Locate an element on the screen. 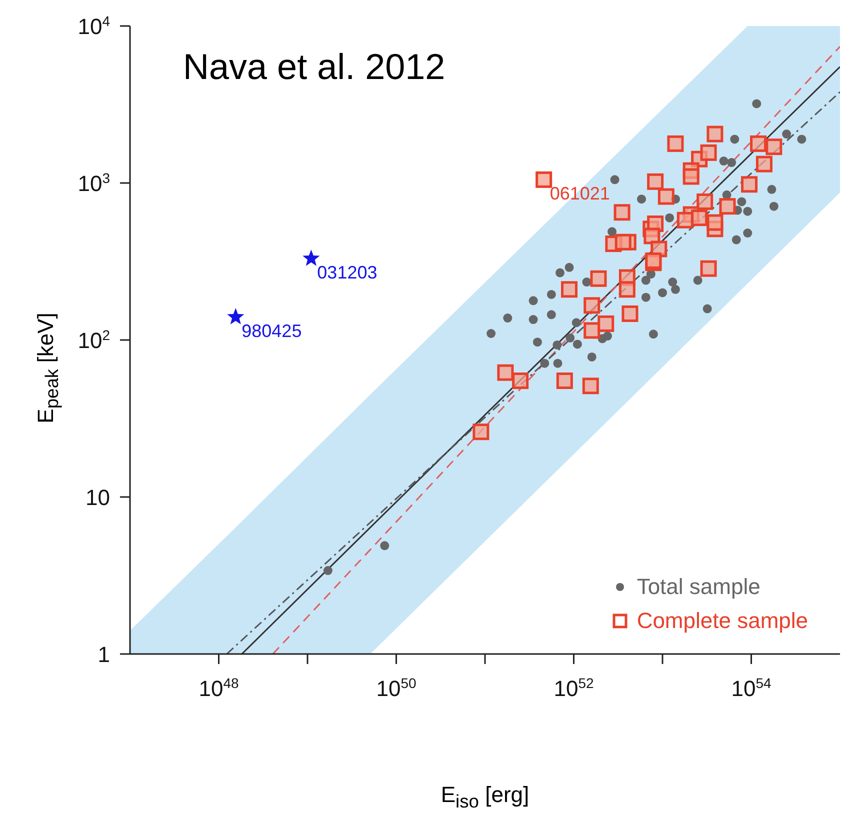  x-tick-label: 10$^{54}$ is located at coordinates (751, 688).